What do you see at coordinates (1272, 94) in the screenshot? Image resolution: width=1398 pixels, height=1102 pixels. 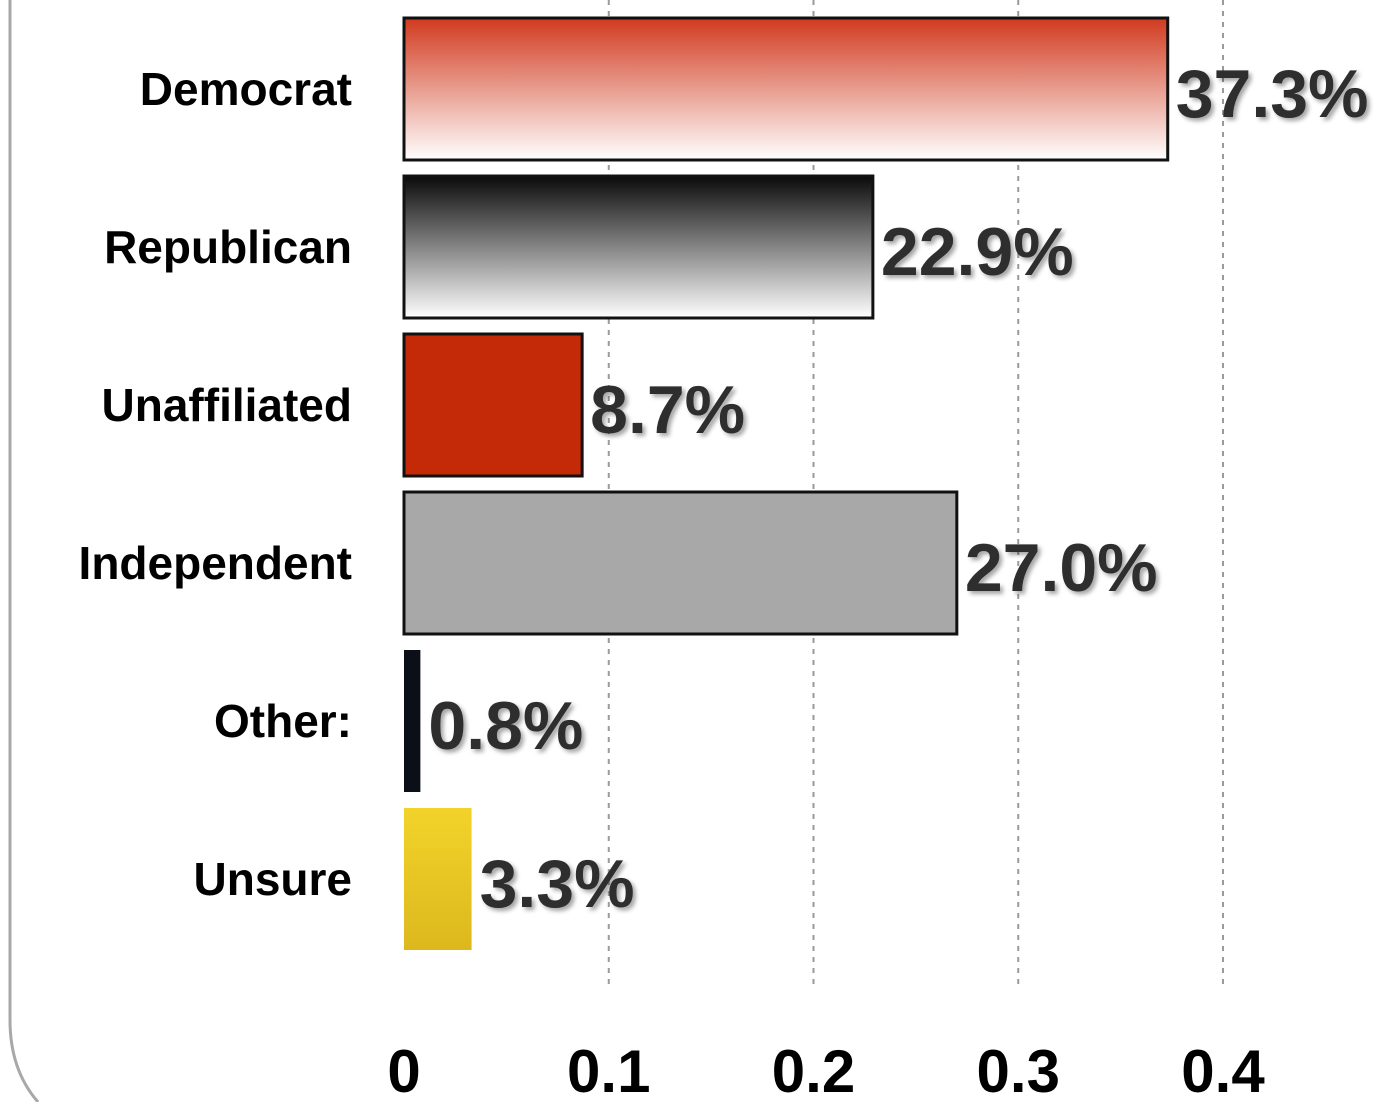 I see `value-label-0: 37.3%` at bounding box center [1272, 94].